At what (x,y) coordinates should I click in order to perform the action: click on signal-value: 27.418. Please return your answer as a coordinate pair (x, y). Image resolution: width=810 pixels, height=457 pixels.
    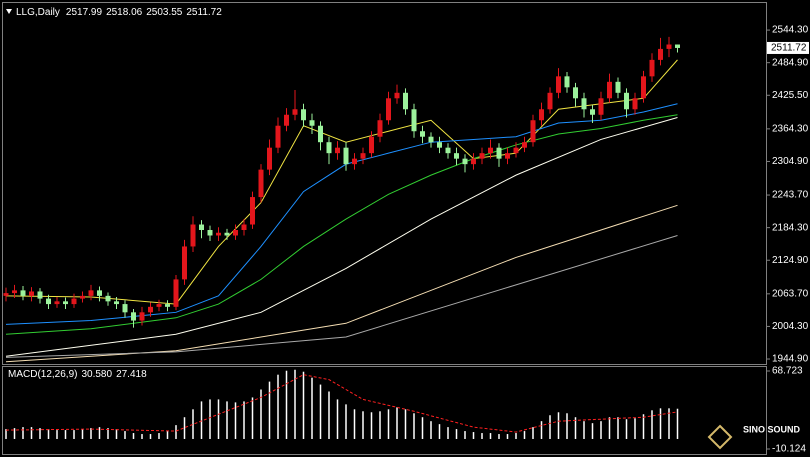
    Looking at the image, I should click on (131, 374).